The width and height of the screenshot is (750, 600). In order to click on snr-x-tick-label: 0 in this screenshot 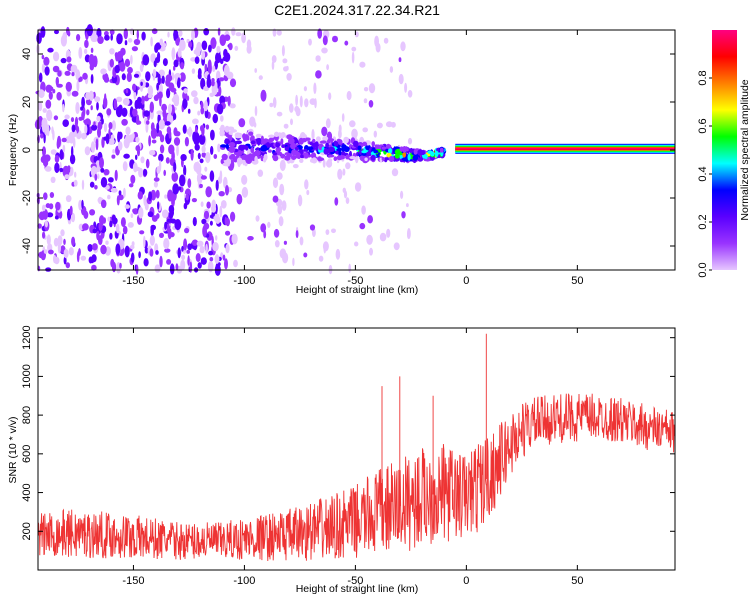, I will do `click(466, 581)`.